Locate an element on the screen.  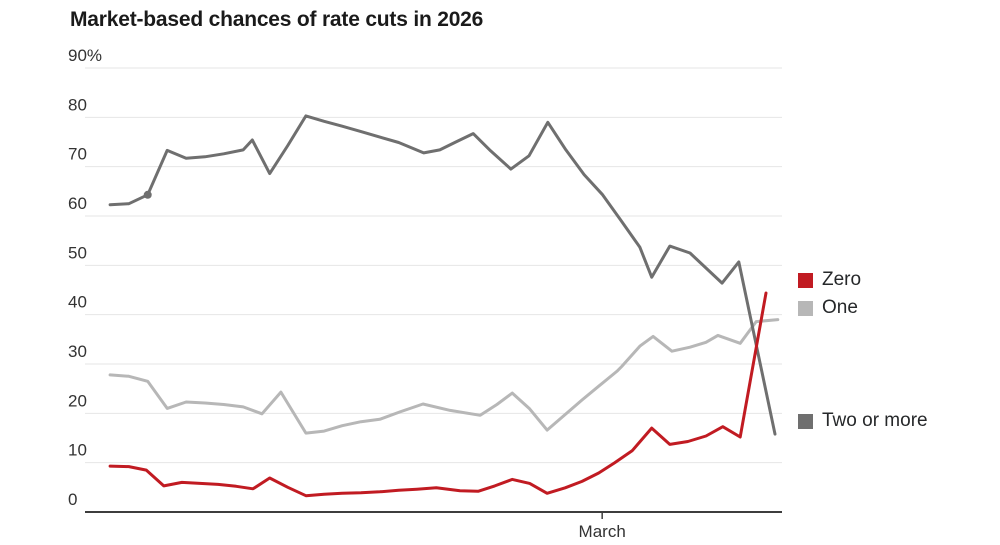
y-tick-label-40: 40 is located at coordinates (77, 302).